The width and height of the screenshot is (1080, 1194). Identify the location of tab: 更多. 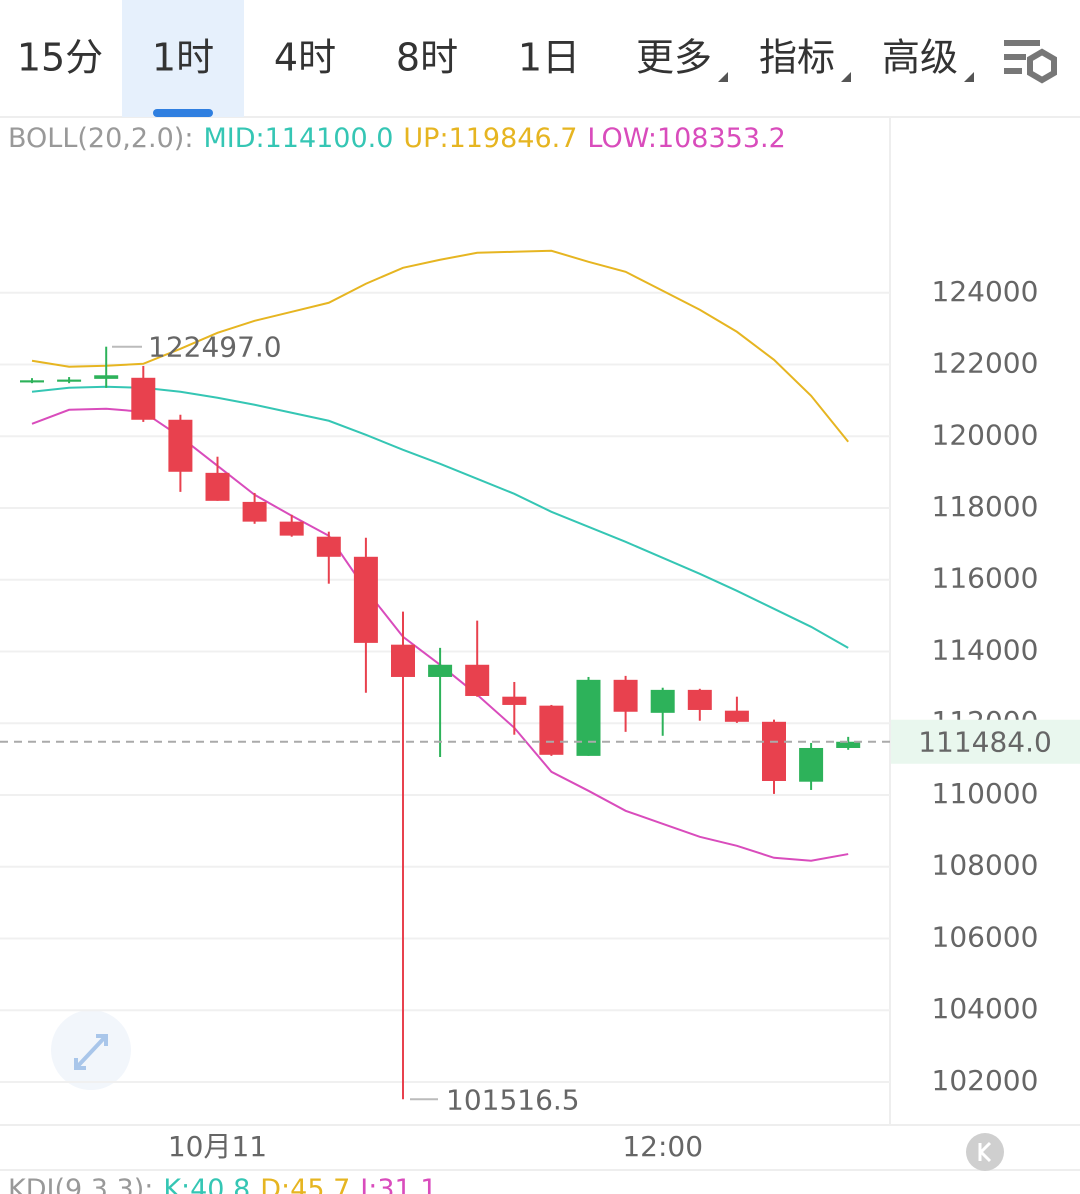
(674, 58).